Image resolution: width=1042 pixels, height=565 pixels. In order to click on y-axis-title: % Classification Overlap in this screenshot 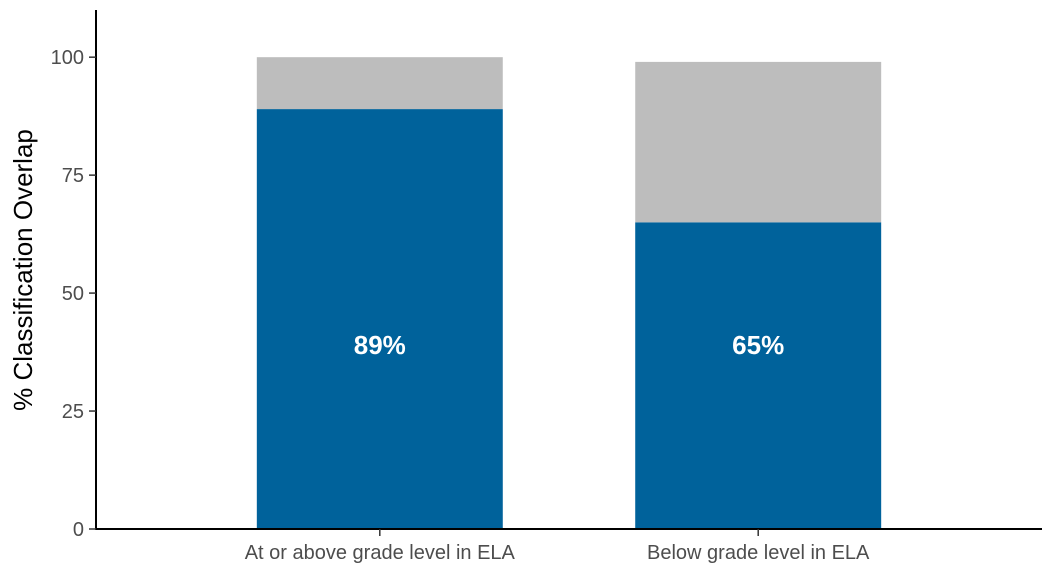, I will do `click(23, 270)`.